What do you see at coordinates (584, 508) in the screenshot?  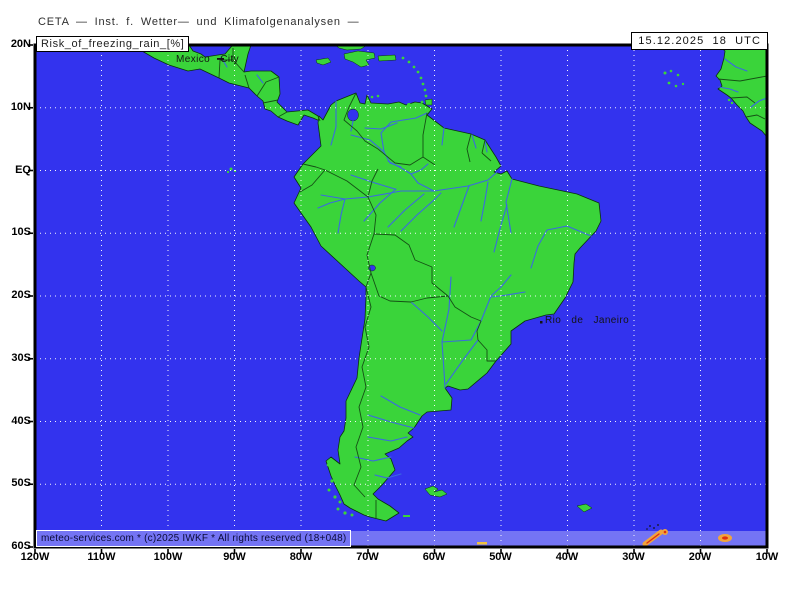 I see `island-south-georgia` at bounding box center [584, 508].